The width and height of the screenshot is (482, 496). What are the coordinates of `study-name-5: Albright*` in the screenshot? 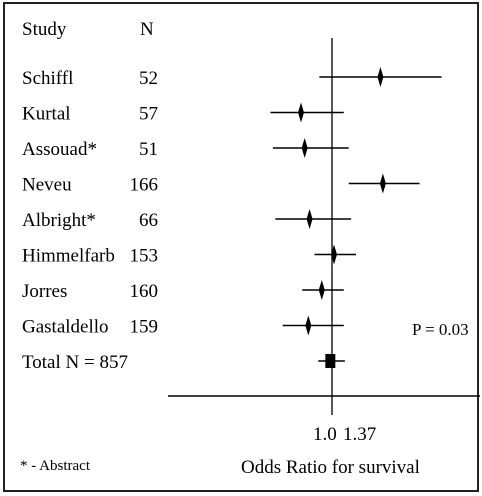 It's located at (59, 220).